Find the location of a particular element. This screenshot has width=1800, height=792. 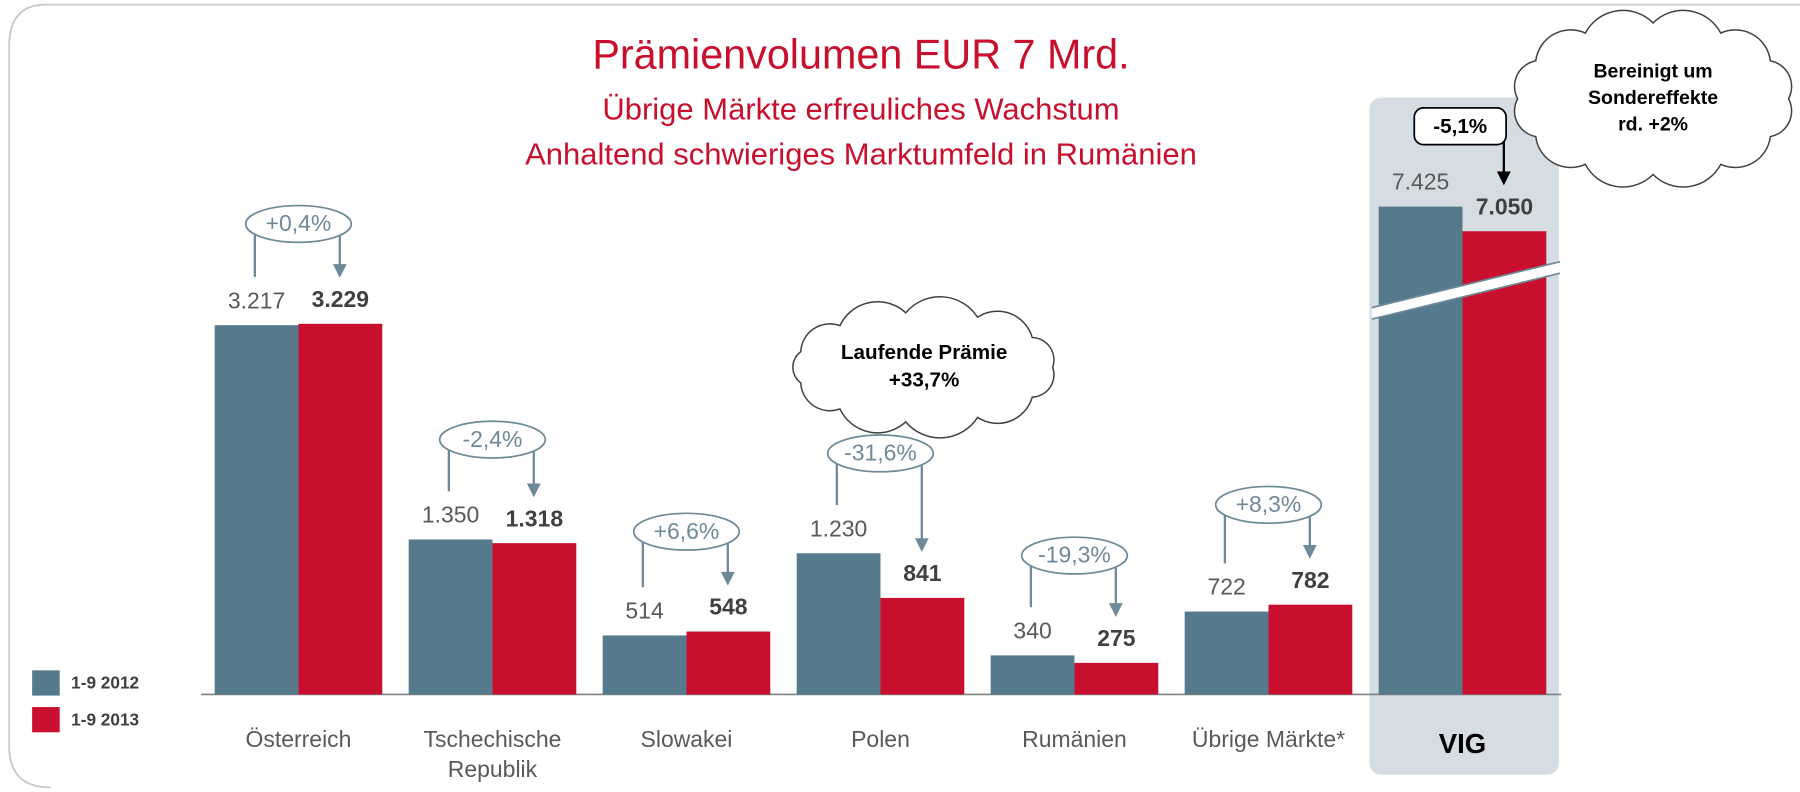

callout-text: Sondereffekte is located at coordinates (1653, 98).